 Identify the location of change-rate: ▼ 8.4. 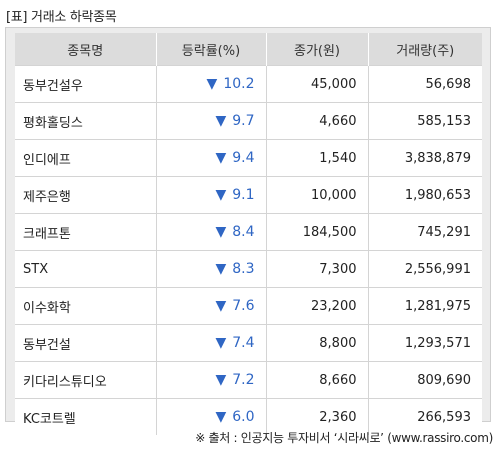
(210, 232).